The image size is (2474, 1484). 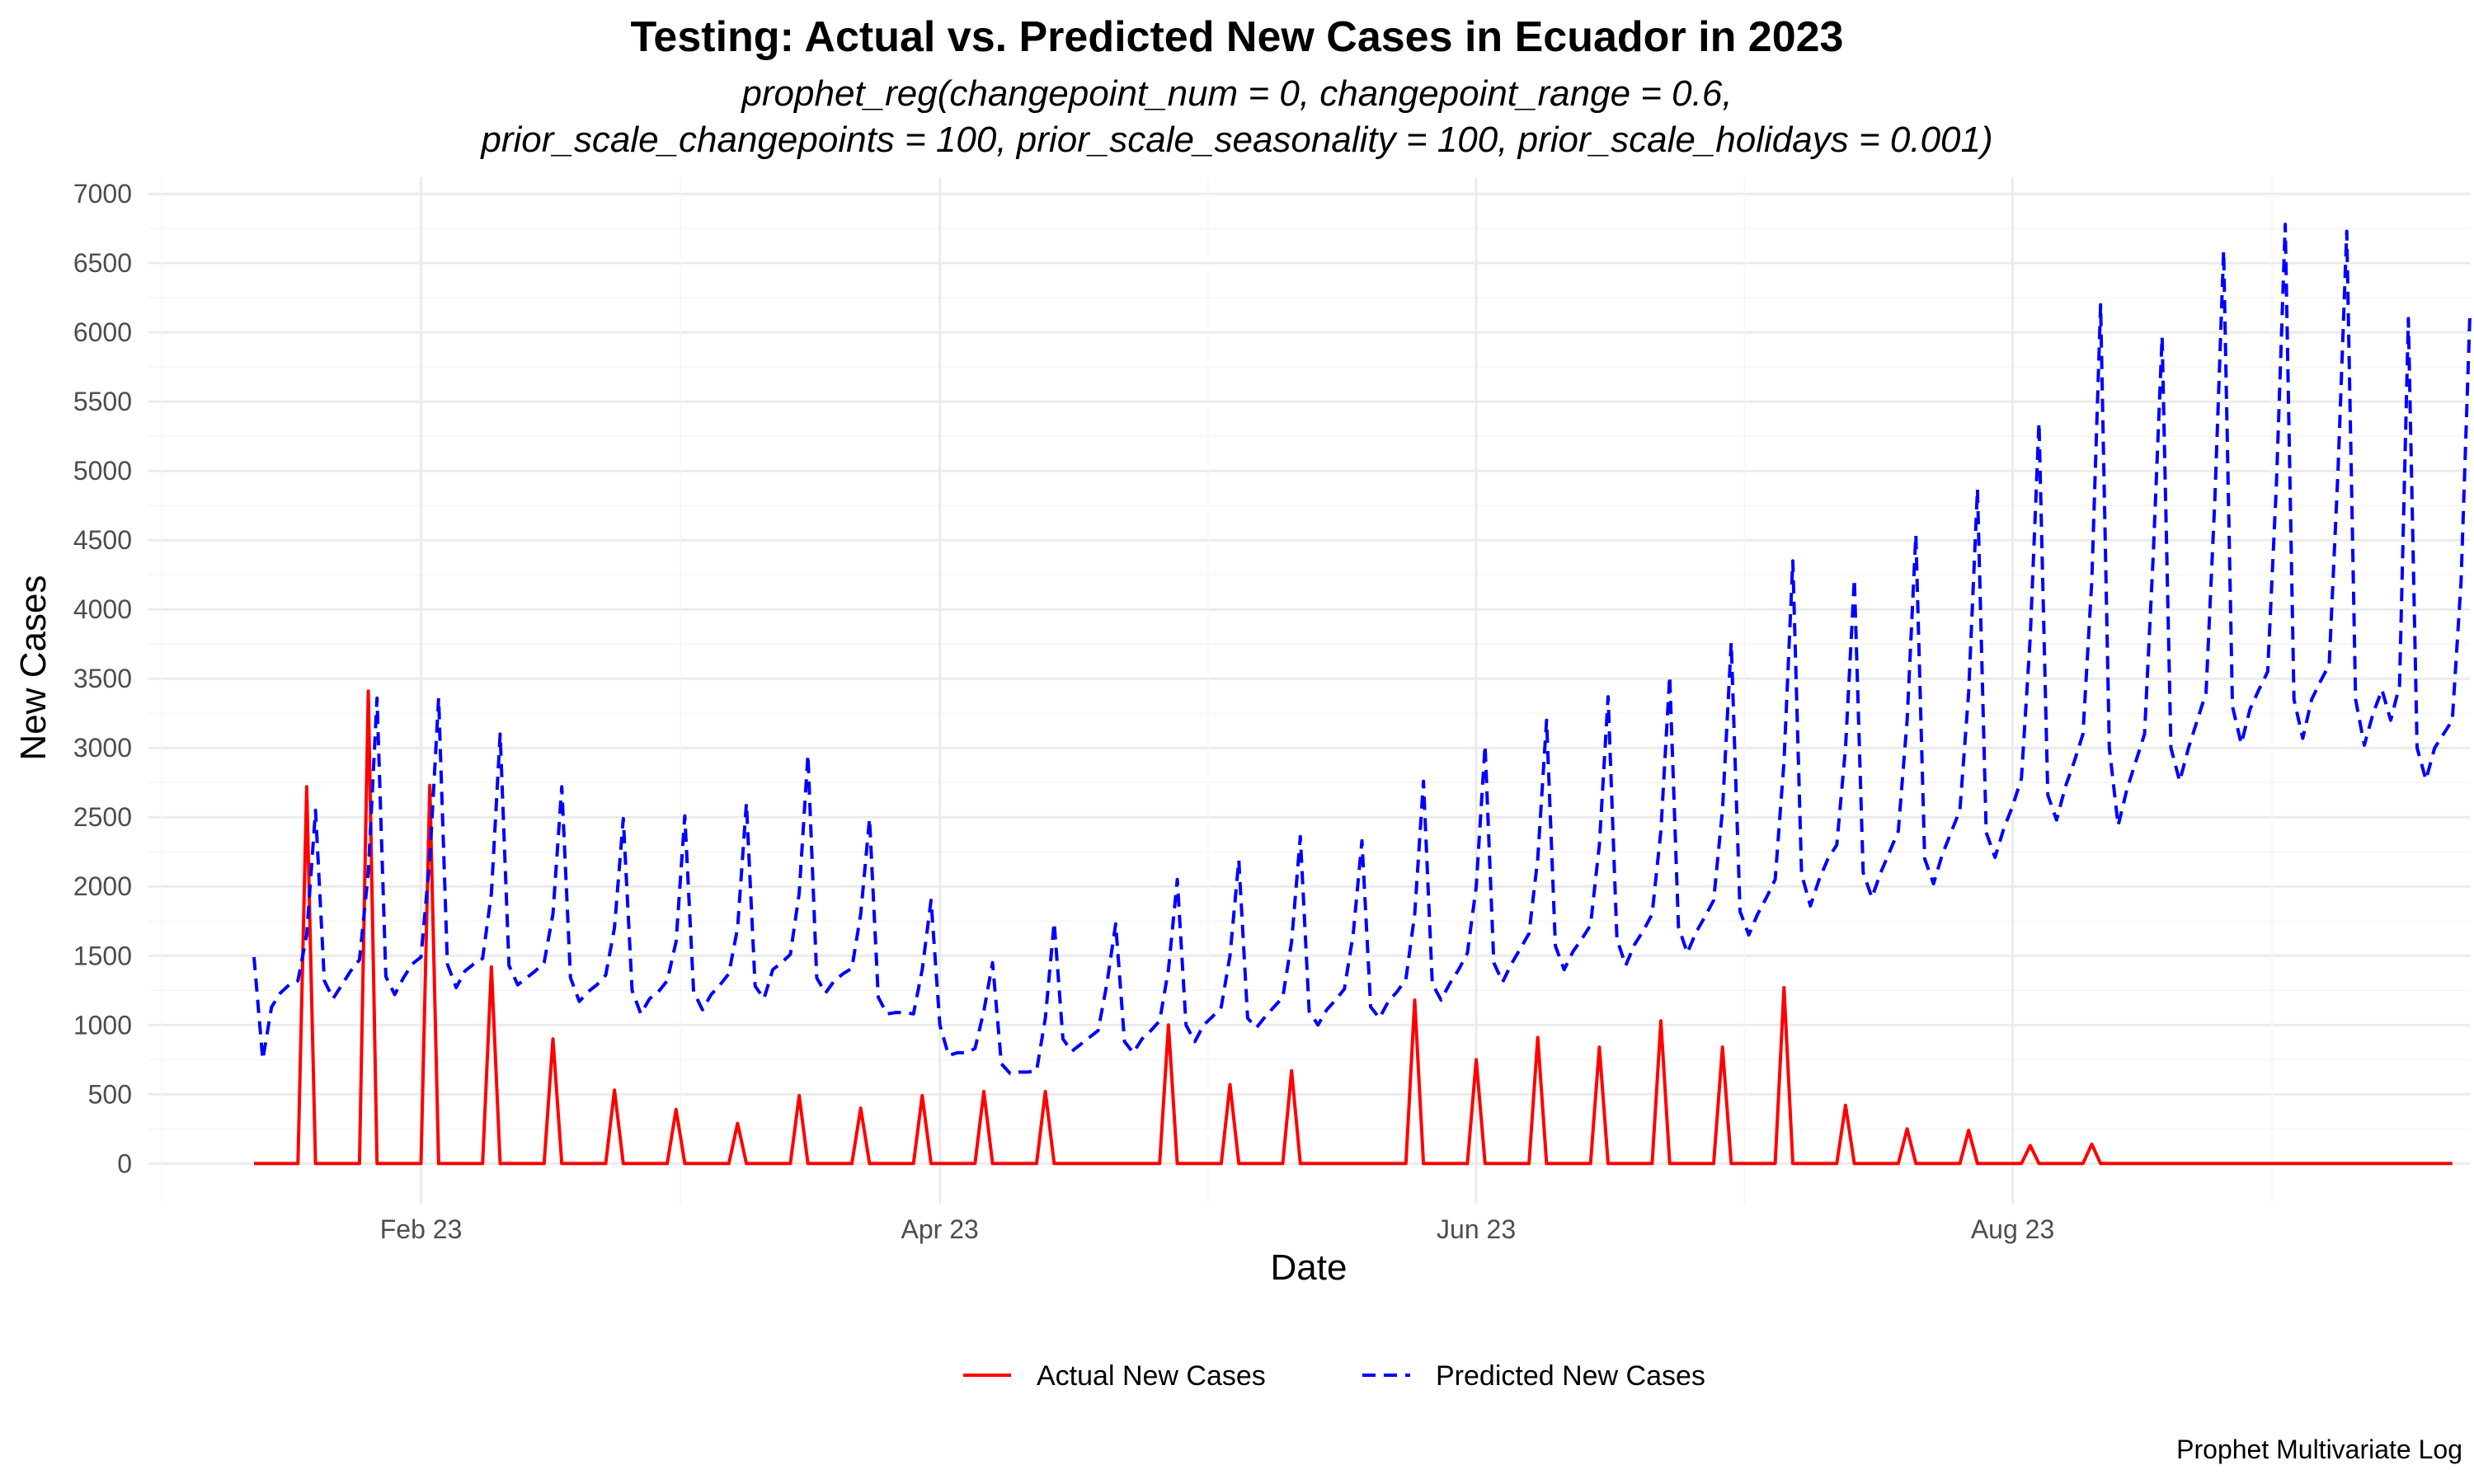 I want to click on legend-label: Actual New Cases, so click(x=1151, y=1376).